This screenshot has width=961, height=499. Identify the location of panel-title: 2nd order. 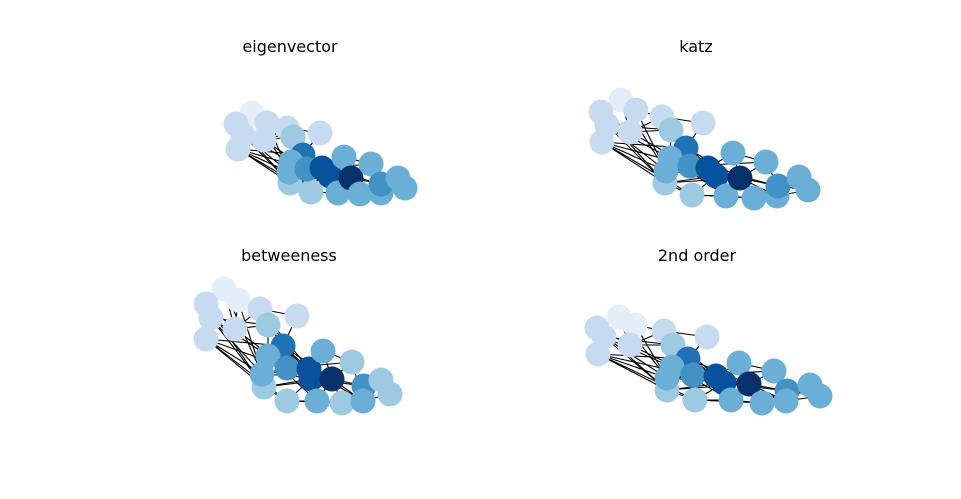
(697, 255).